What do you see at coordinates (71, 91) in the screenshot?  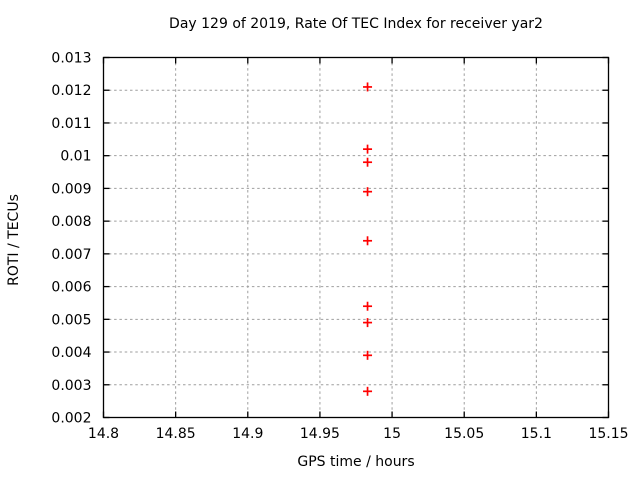 I see `y-tick-label: 0.012` at bounding box center [71, 91].